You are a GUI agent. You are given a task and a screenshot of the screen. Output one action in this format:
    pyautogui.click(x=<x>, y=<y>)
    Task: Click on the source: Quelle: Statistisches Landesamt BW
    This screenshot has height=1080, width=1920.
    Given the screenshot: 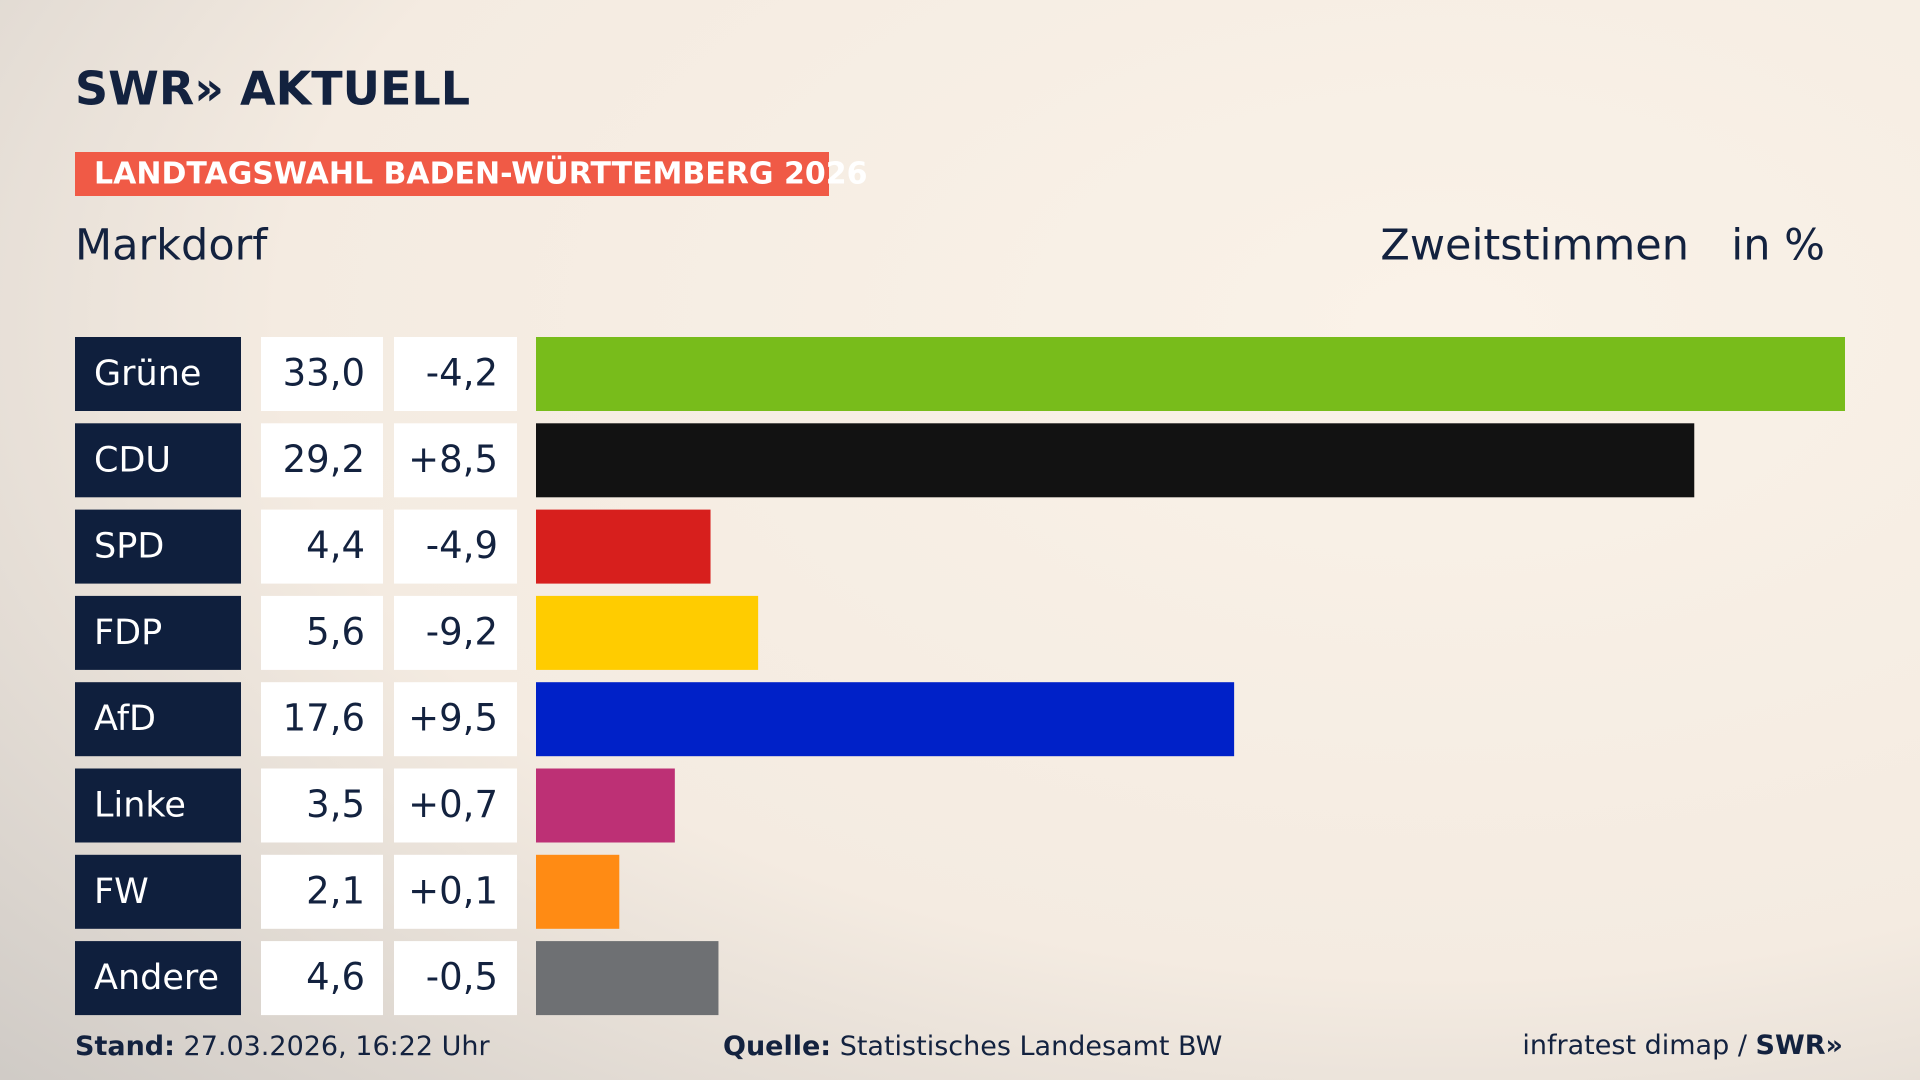 What is the action you would take?
    pyautogui.click(x=972, y=1046)
    